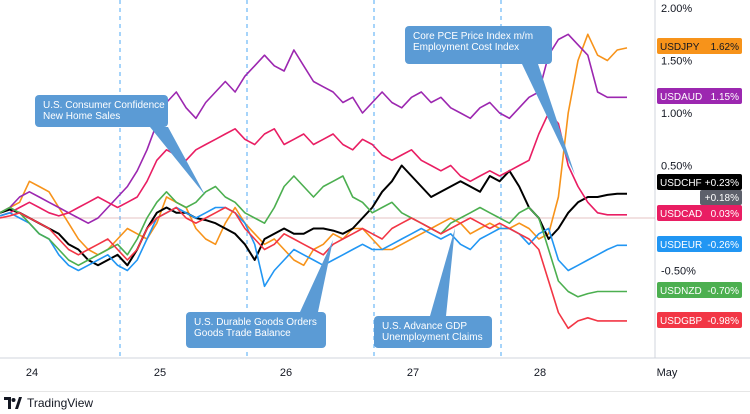 The width and height of the screenshot is (750, 414). I want to click on badge-pair-name: USDEUR, so click(681, 245).